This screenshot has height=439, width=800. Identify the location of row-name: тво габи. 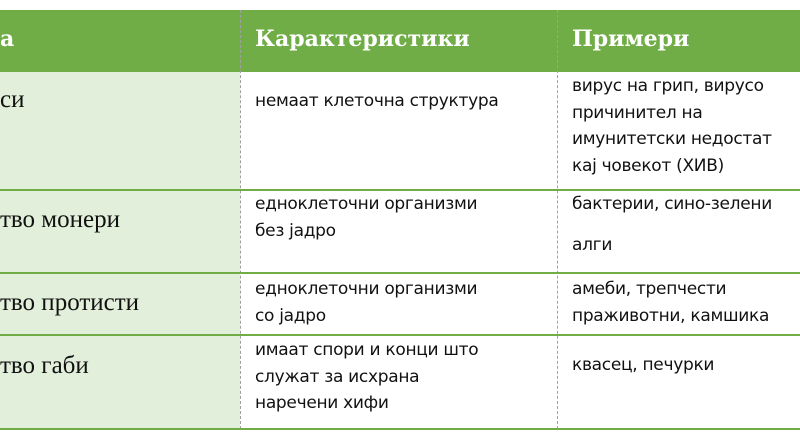
(44, 365).